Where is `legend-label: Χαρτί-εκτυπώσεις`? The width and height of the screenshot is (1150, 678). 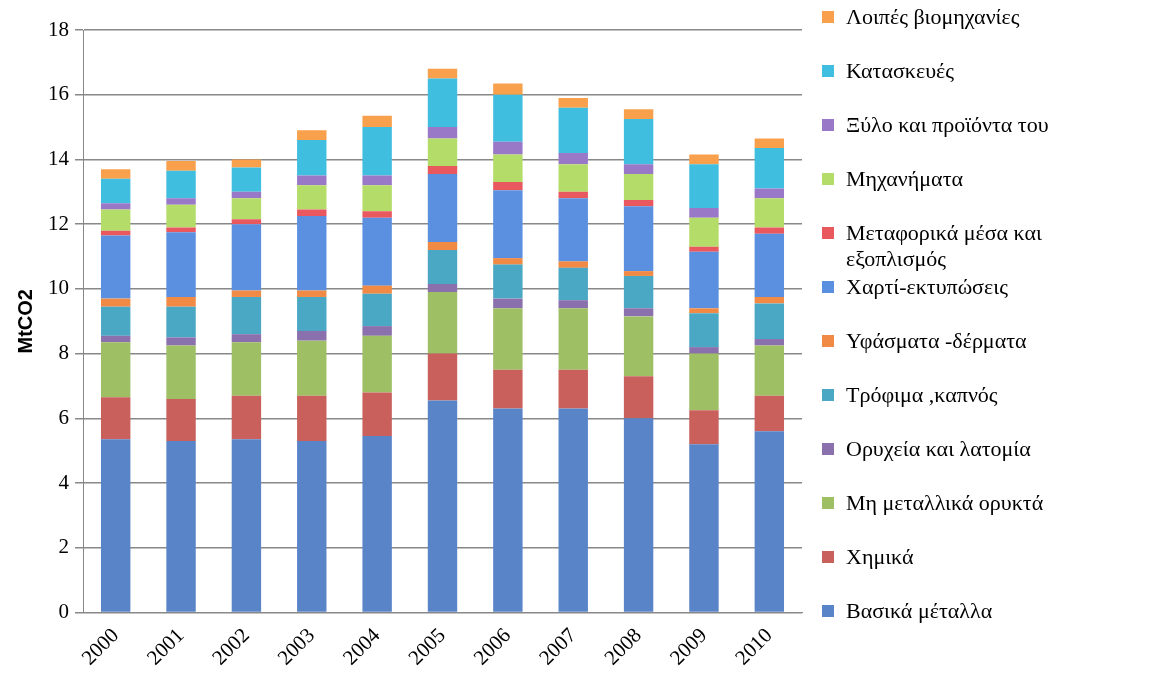
legend-label: Χαρτί-εκτυπώσεις is located at coordinates (927, 287).